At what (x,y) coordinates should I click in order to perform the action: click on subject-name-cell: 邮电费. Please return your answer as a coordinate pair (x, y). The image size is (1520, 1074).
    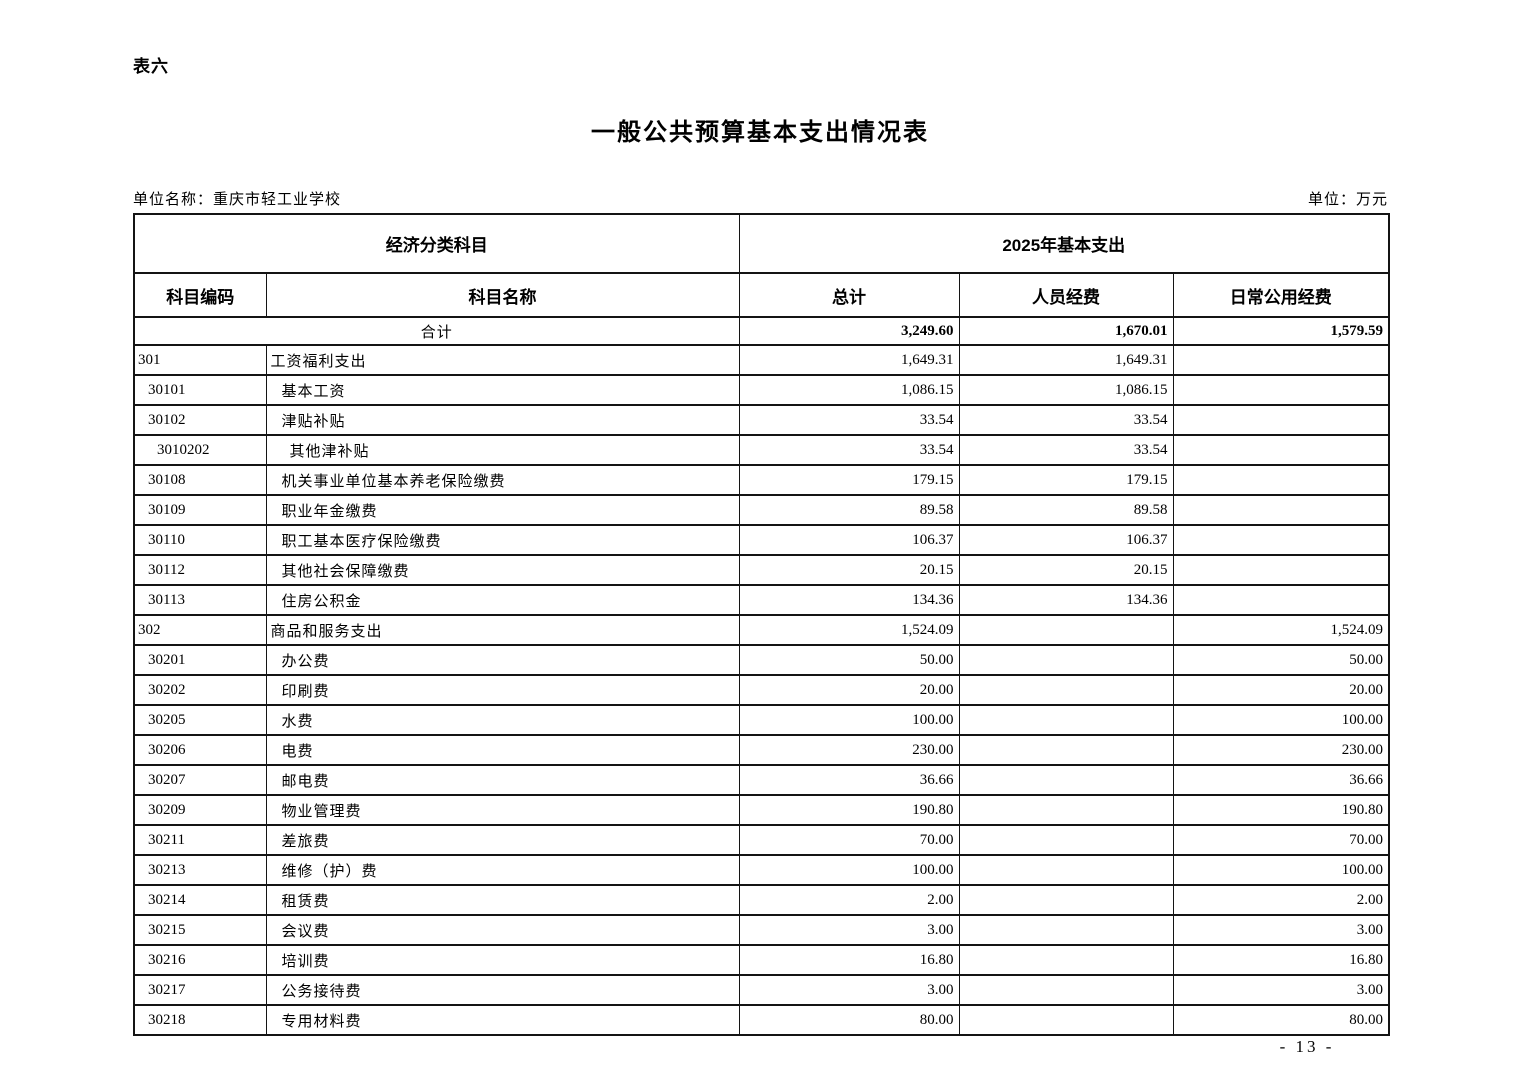
    Looking at the image, I should click on (502, 780).